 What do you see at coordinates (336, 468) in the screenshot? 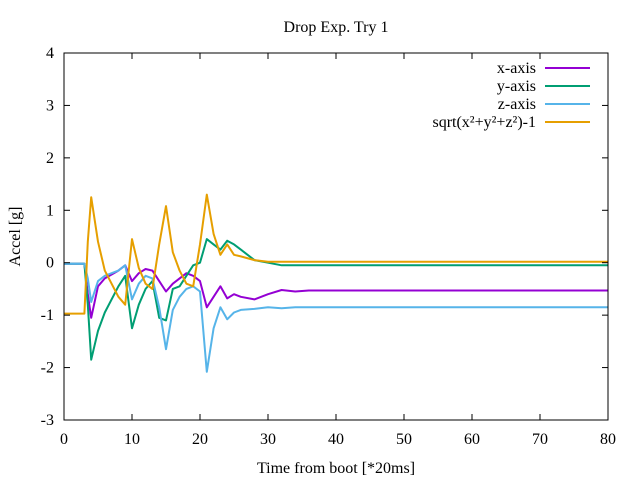
I see `x-axis-label: Time from boot [*20ms]` at bounding box center [336, 468].